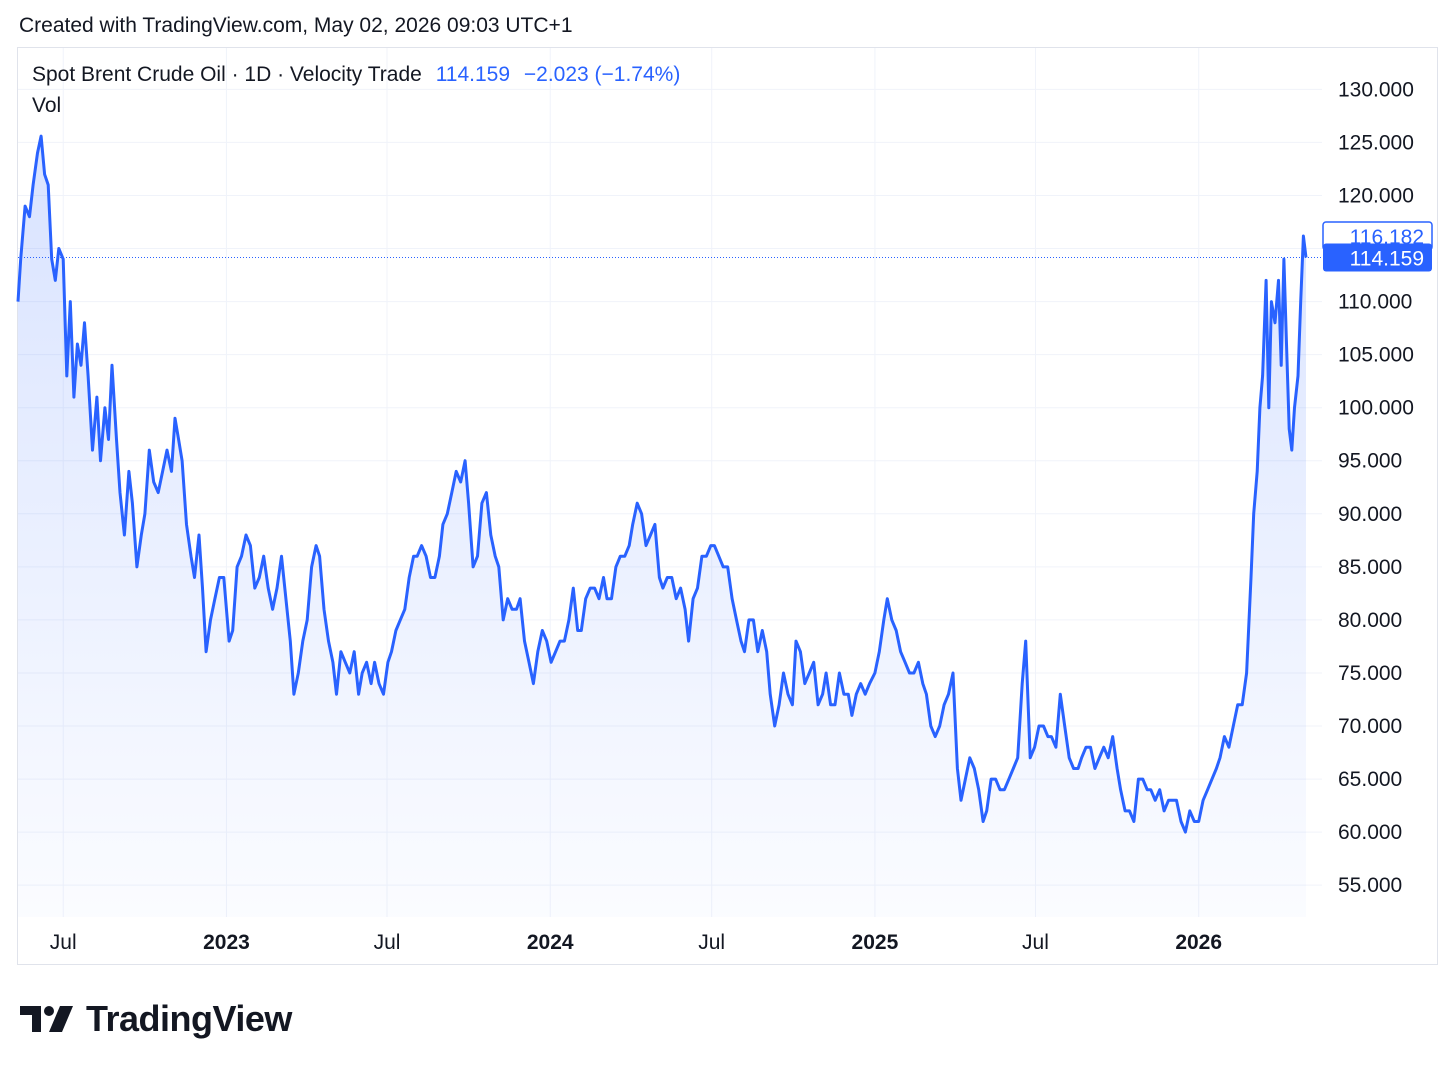 Image resolution: width=1456 pixels, height=1071 pixels. What do you see at coordinates (1387, 237) in the screenshot?
I see `price-tag-text: 116.182` at bounding box center [1387, 237].